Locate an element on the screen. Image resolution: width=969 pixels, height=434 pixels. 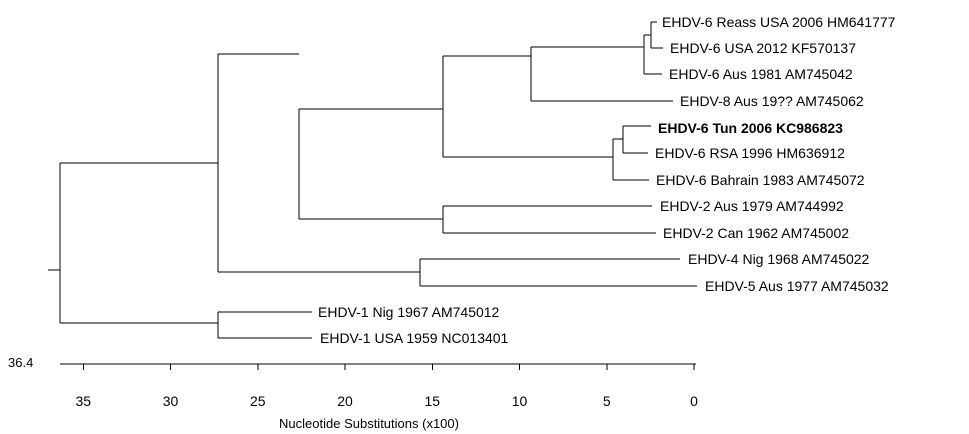
axis-ticks: 35 30 25 20 15 10 5 0 is located at coordinates (386, 386).